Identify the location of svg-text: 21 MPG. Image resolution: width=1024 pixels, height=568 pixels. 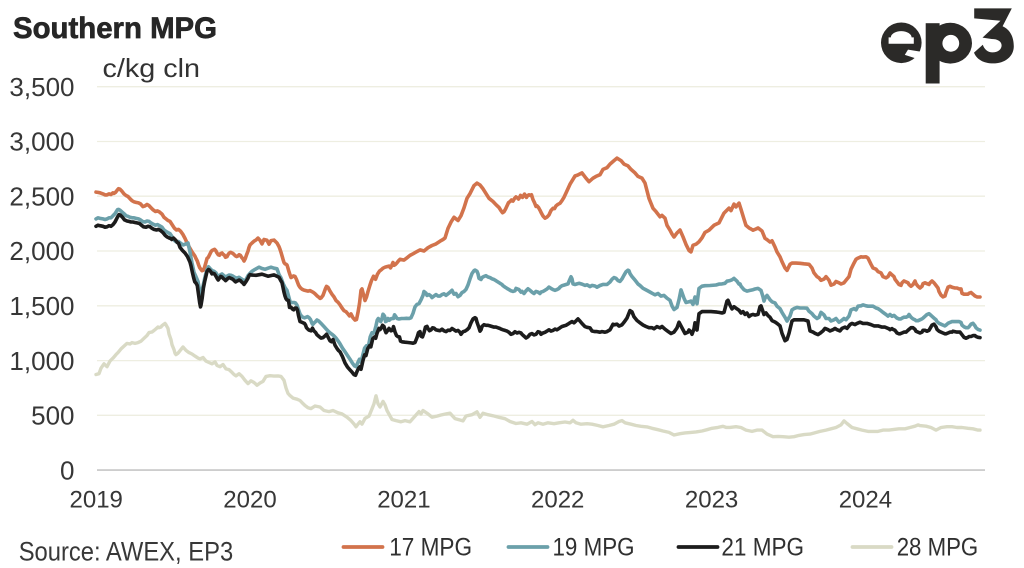
(762, 548).